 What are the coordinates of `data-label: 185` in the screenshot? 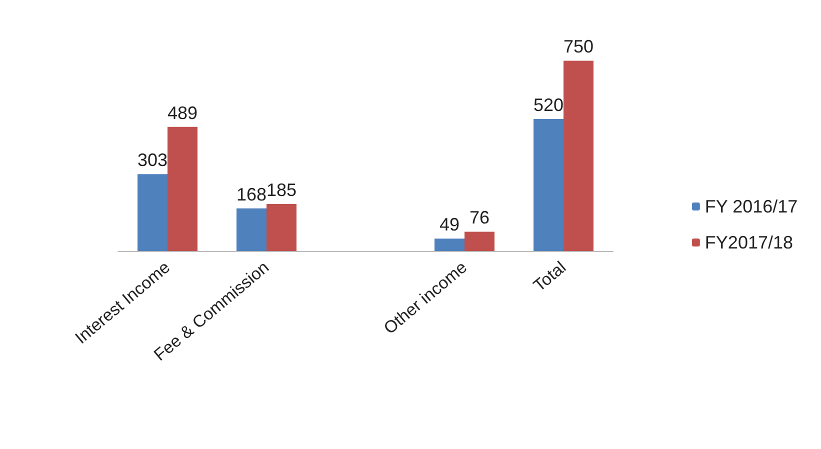 It's located at (281, 190).